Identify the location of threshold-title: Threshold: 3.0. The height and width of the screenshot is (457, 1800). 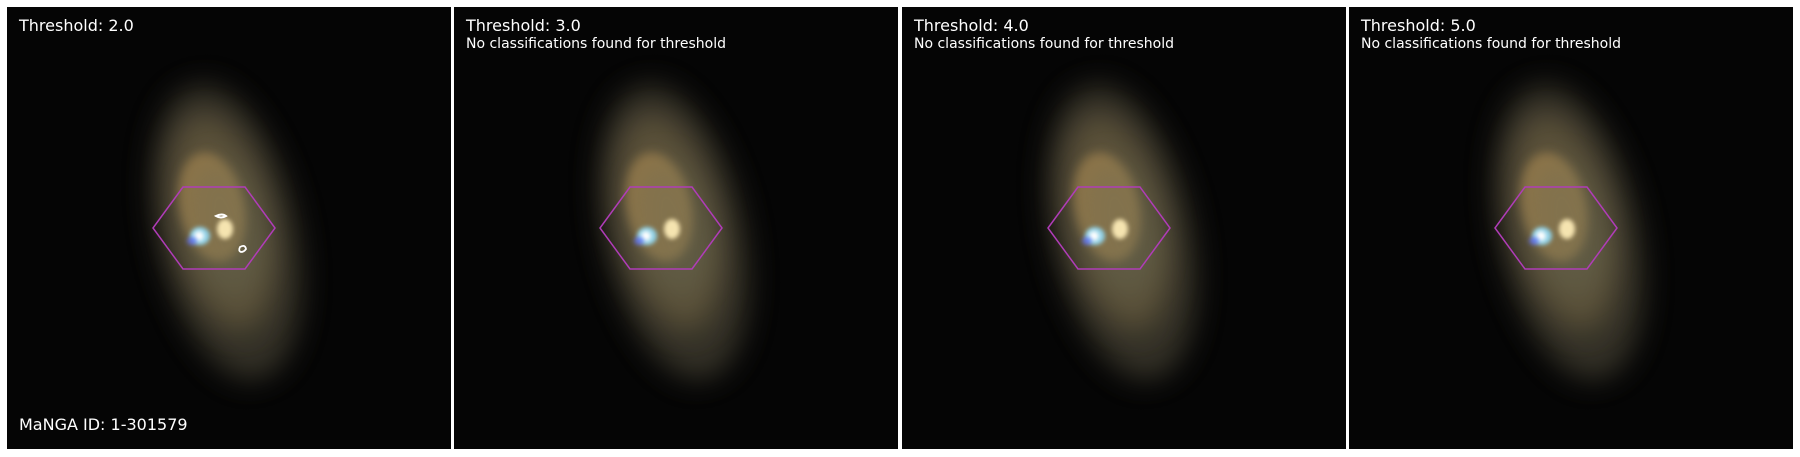
(523, 25).